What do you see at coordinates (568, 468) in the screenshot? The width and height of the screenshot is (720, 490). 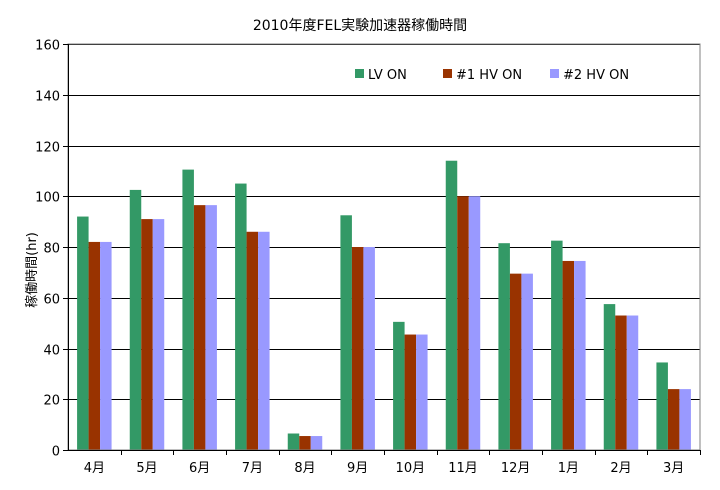 I see `x-tick-label: 1月` at bounding box center [568, 468].